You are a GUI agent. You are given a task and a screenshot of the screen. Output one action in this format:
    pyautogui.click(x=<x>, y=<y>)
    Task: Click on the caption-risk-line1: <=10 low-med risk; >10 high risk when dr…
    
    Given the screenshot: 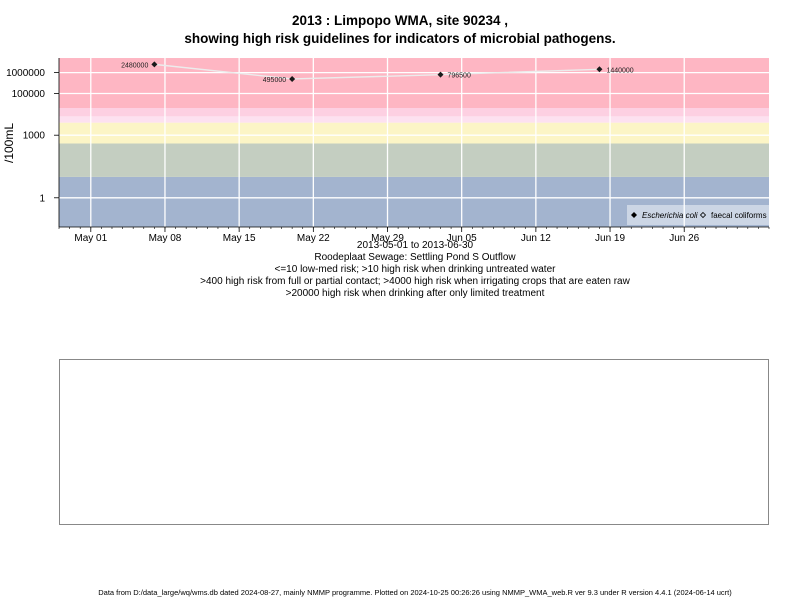 What is the action you would take?
    pyautogui.click(x=415, y=269)
    